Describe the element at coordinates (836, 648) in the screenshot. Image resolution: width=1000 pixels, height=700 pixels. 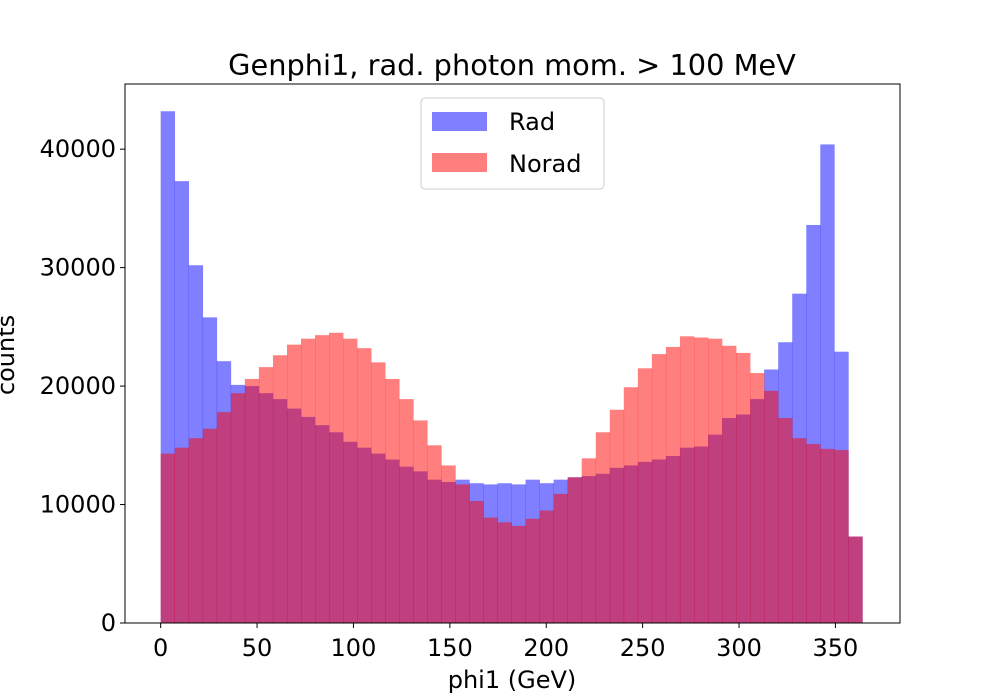
I see `x-tick-label: 350` at that location.